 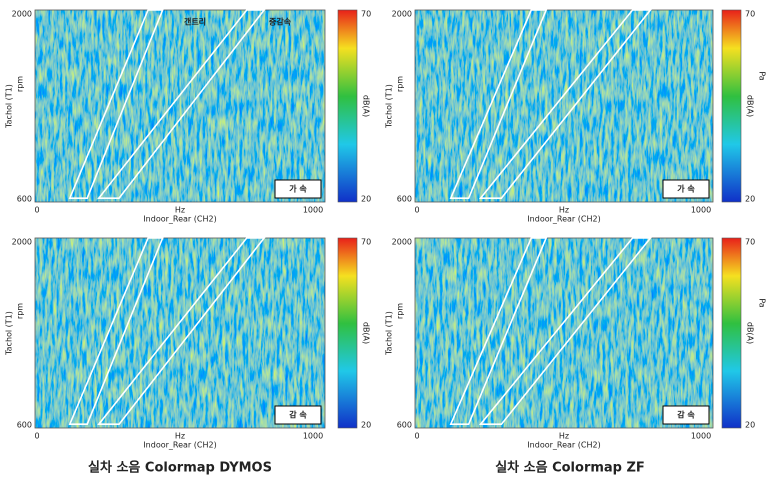 What do you see at coordinates (570, 468) in the screenshot?
I see `caption: 실차 소음 Colormap ZF` at bounding box center [570, 468].